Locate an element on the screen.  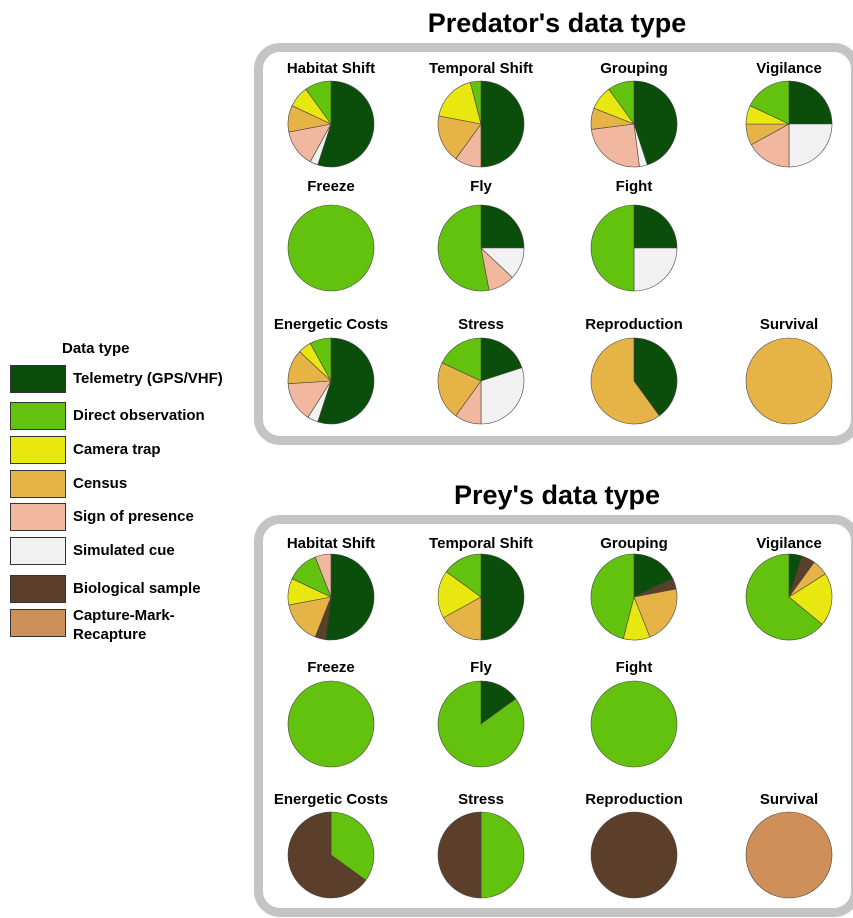
predator-pie-label-stress: Stress is located at coordinates (481, 324).